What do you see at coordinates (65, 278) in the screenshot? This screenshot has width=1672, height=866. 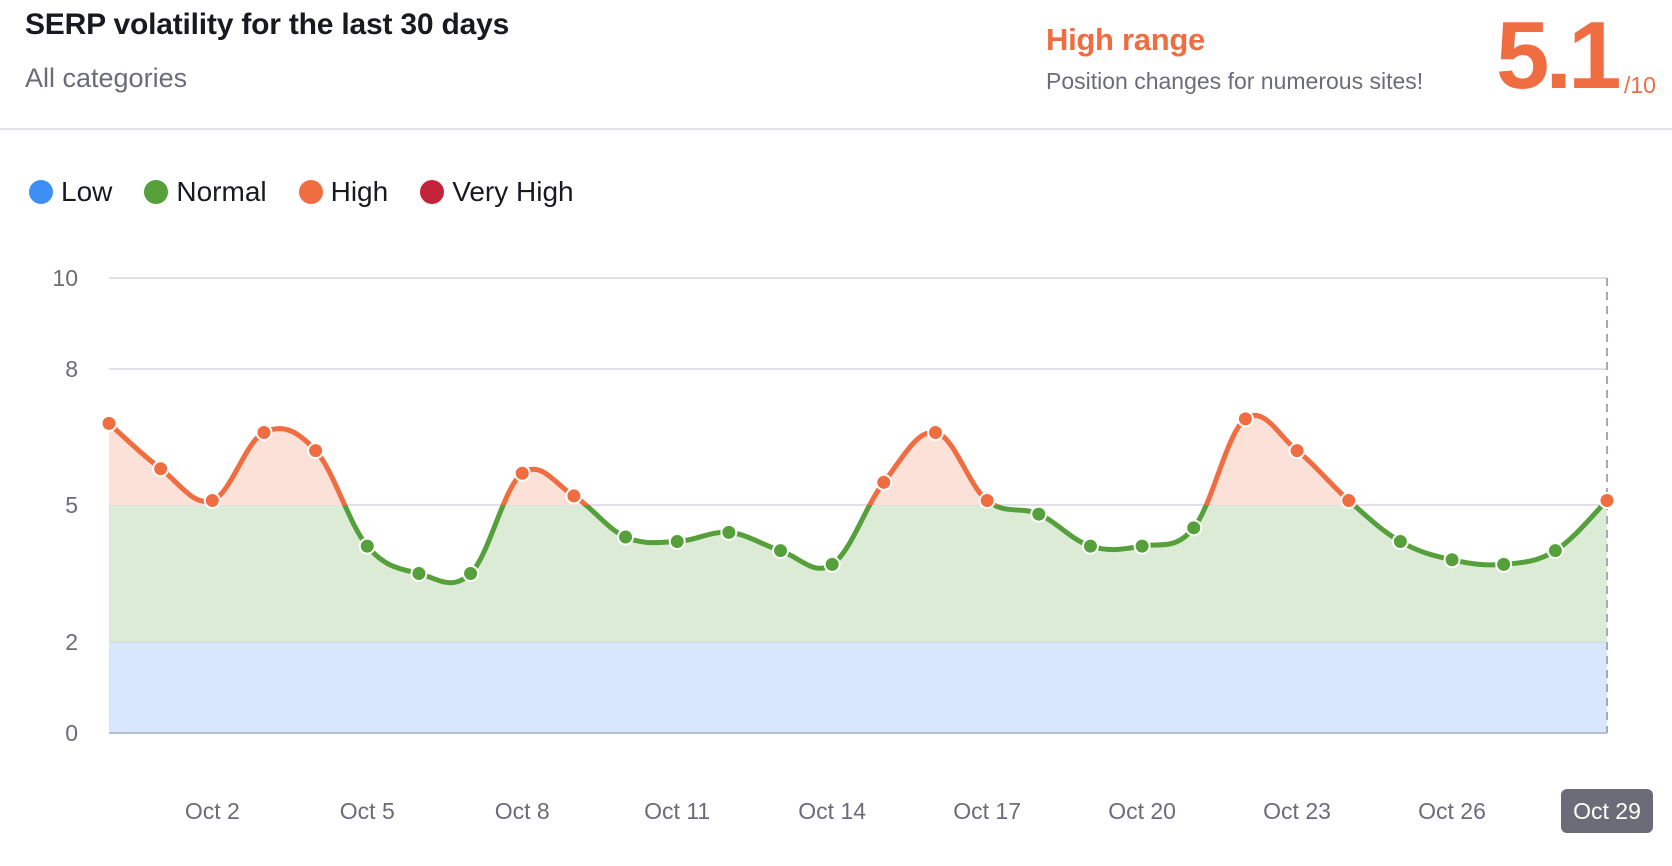 I see `y-tick-label: 10` at bounding box center [65, 278].